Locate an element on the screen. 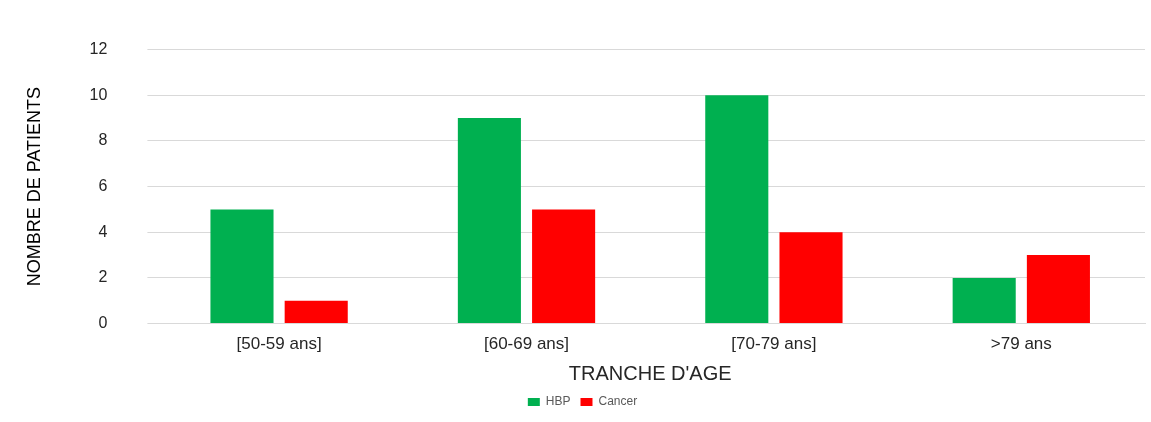  legend-label: HBP is located at coordinates (558, 401).